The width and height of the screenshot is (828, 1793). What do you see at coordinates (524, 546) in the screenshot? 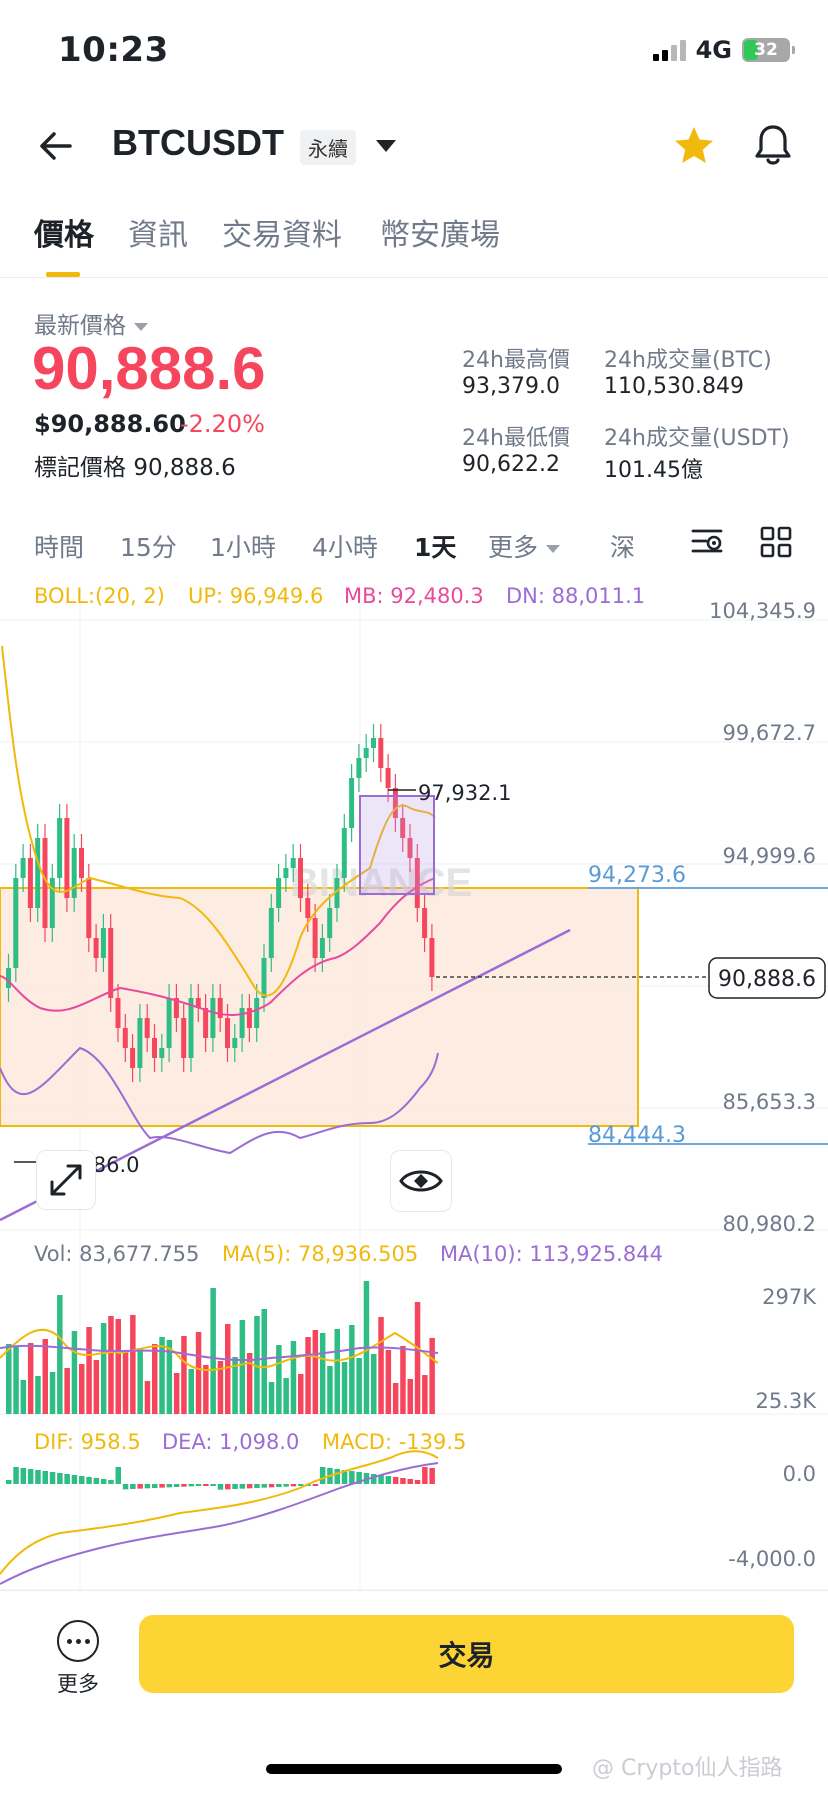
I see `interval-more: 更多` at bounding box center [524, 546].